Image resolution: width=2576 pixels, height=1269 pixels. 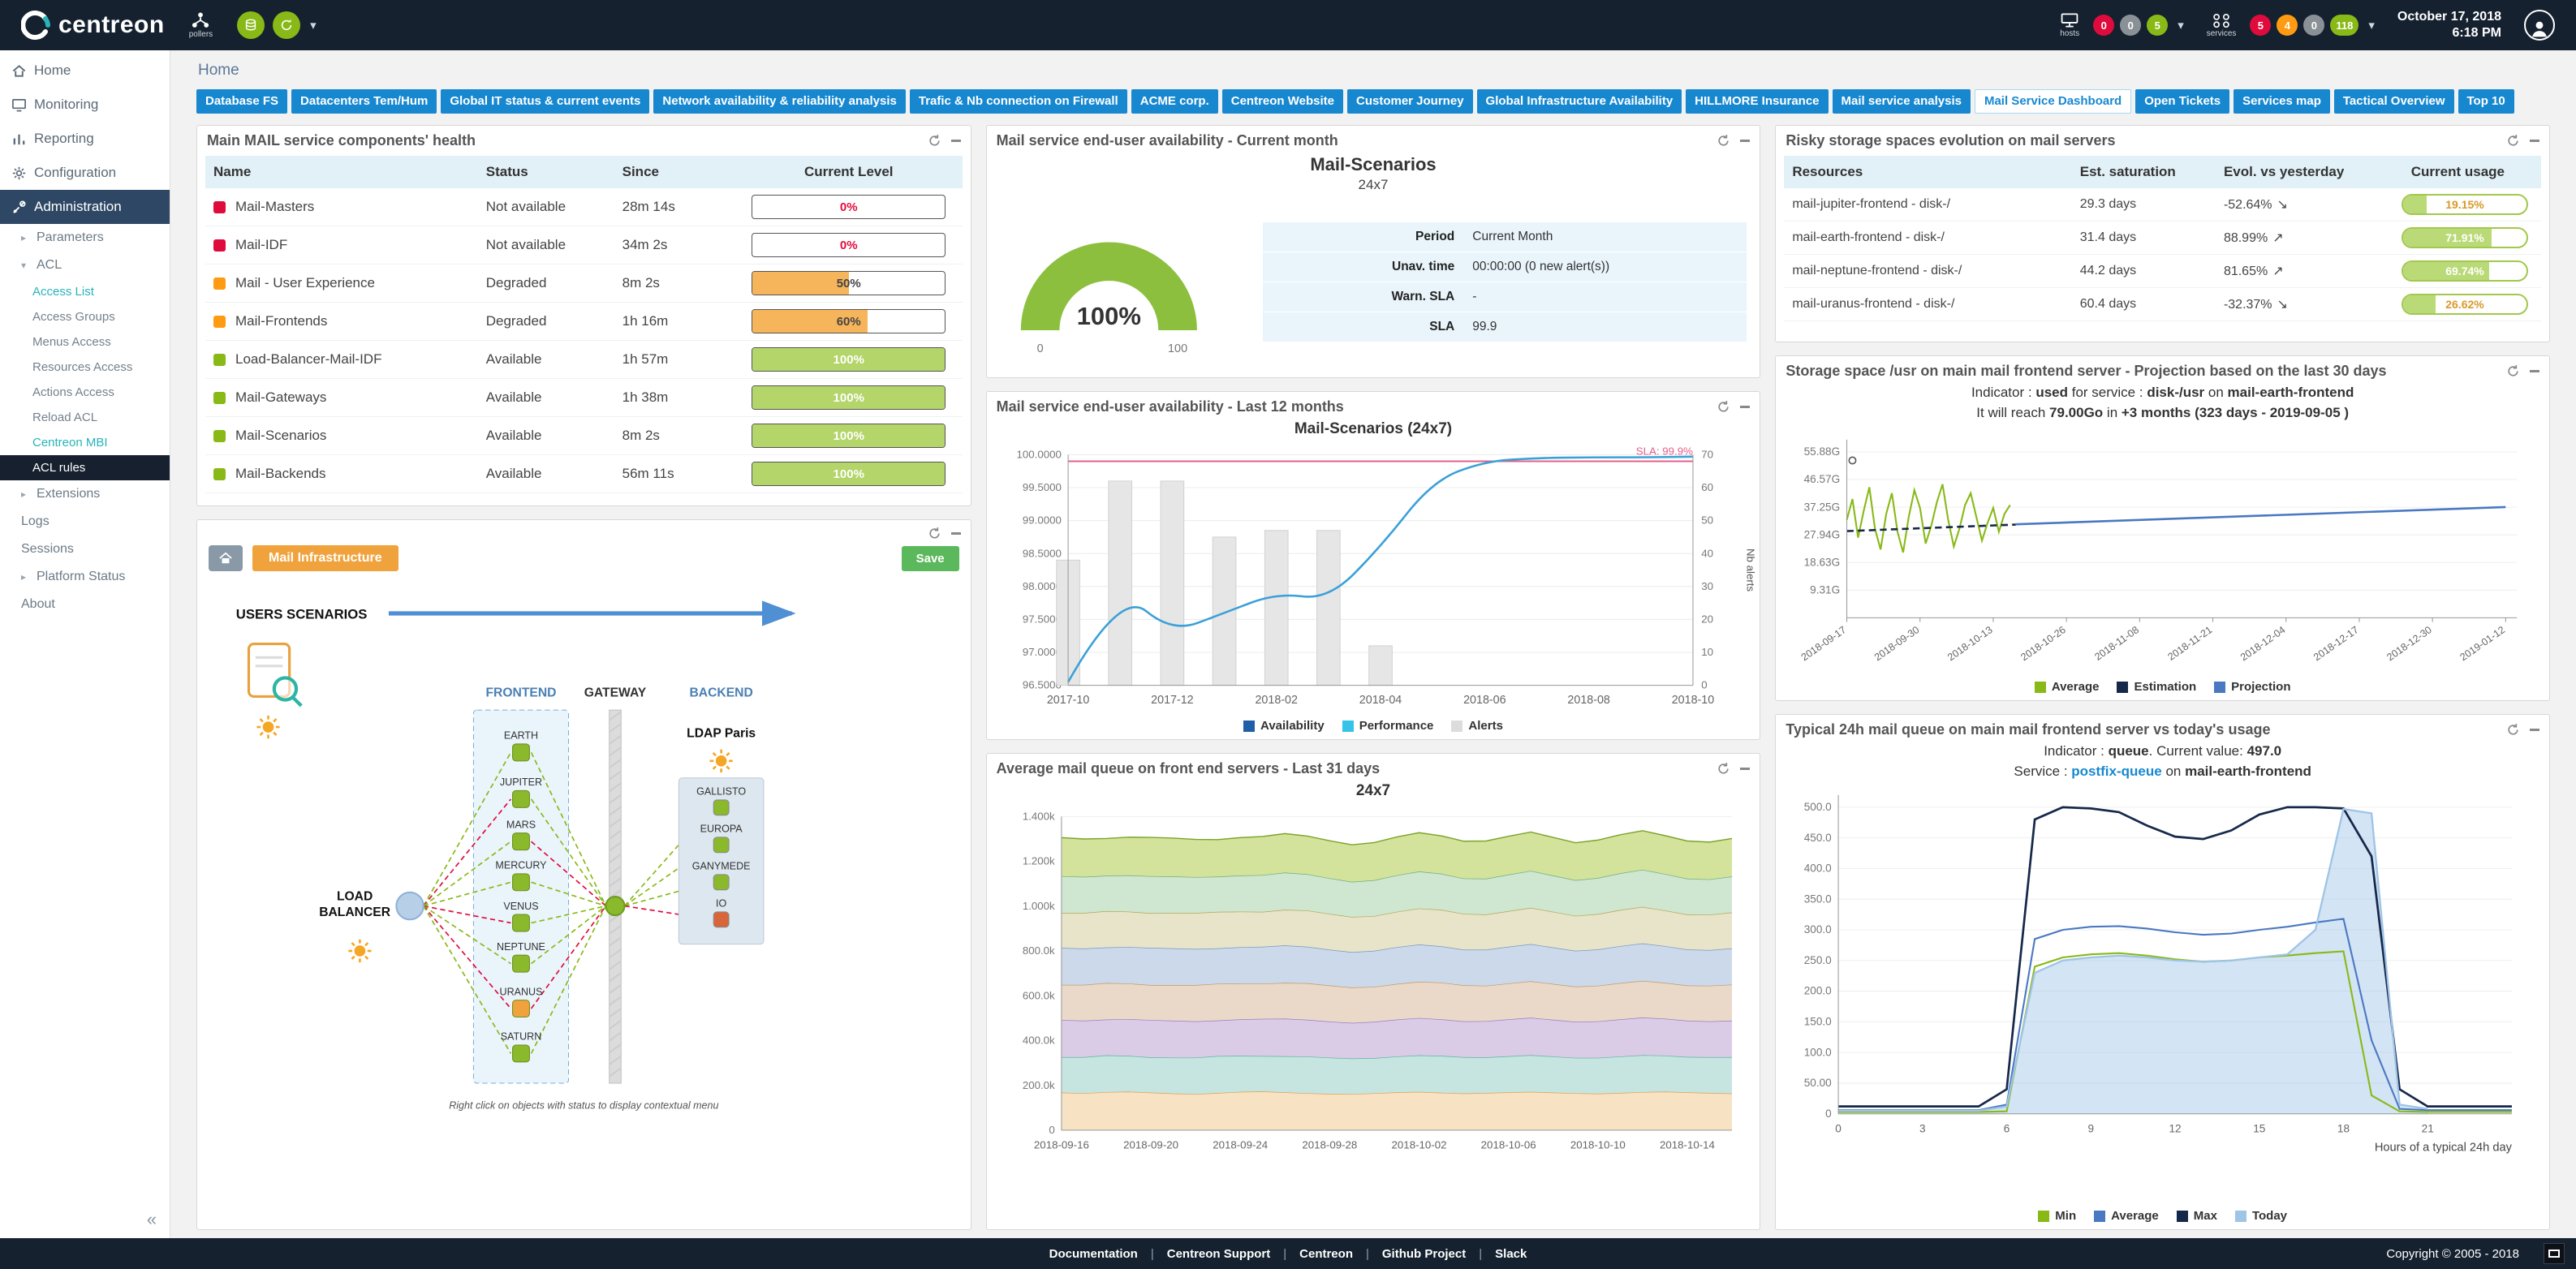 I want to click on sidebar-item-configuration: Configuration, so click(x=85, y=173).